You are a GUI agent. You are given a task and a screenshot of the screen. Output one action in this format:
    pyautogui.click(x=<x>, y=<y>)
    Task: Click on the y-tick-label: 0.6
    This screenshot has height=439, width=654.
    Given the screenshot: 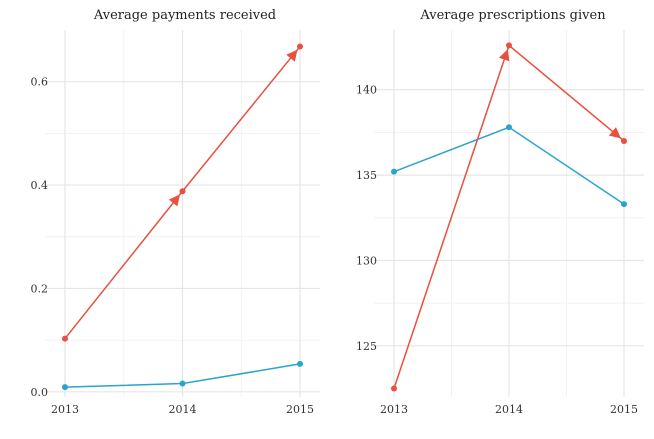 What is the action you would take?
    pyautogui.click(x=40, y=82)
    